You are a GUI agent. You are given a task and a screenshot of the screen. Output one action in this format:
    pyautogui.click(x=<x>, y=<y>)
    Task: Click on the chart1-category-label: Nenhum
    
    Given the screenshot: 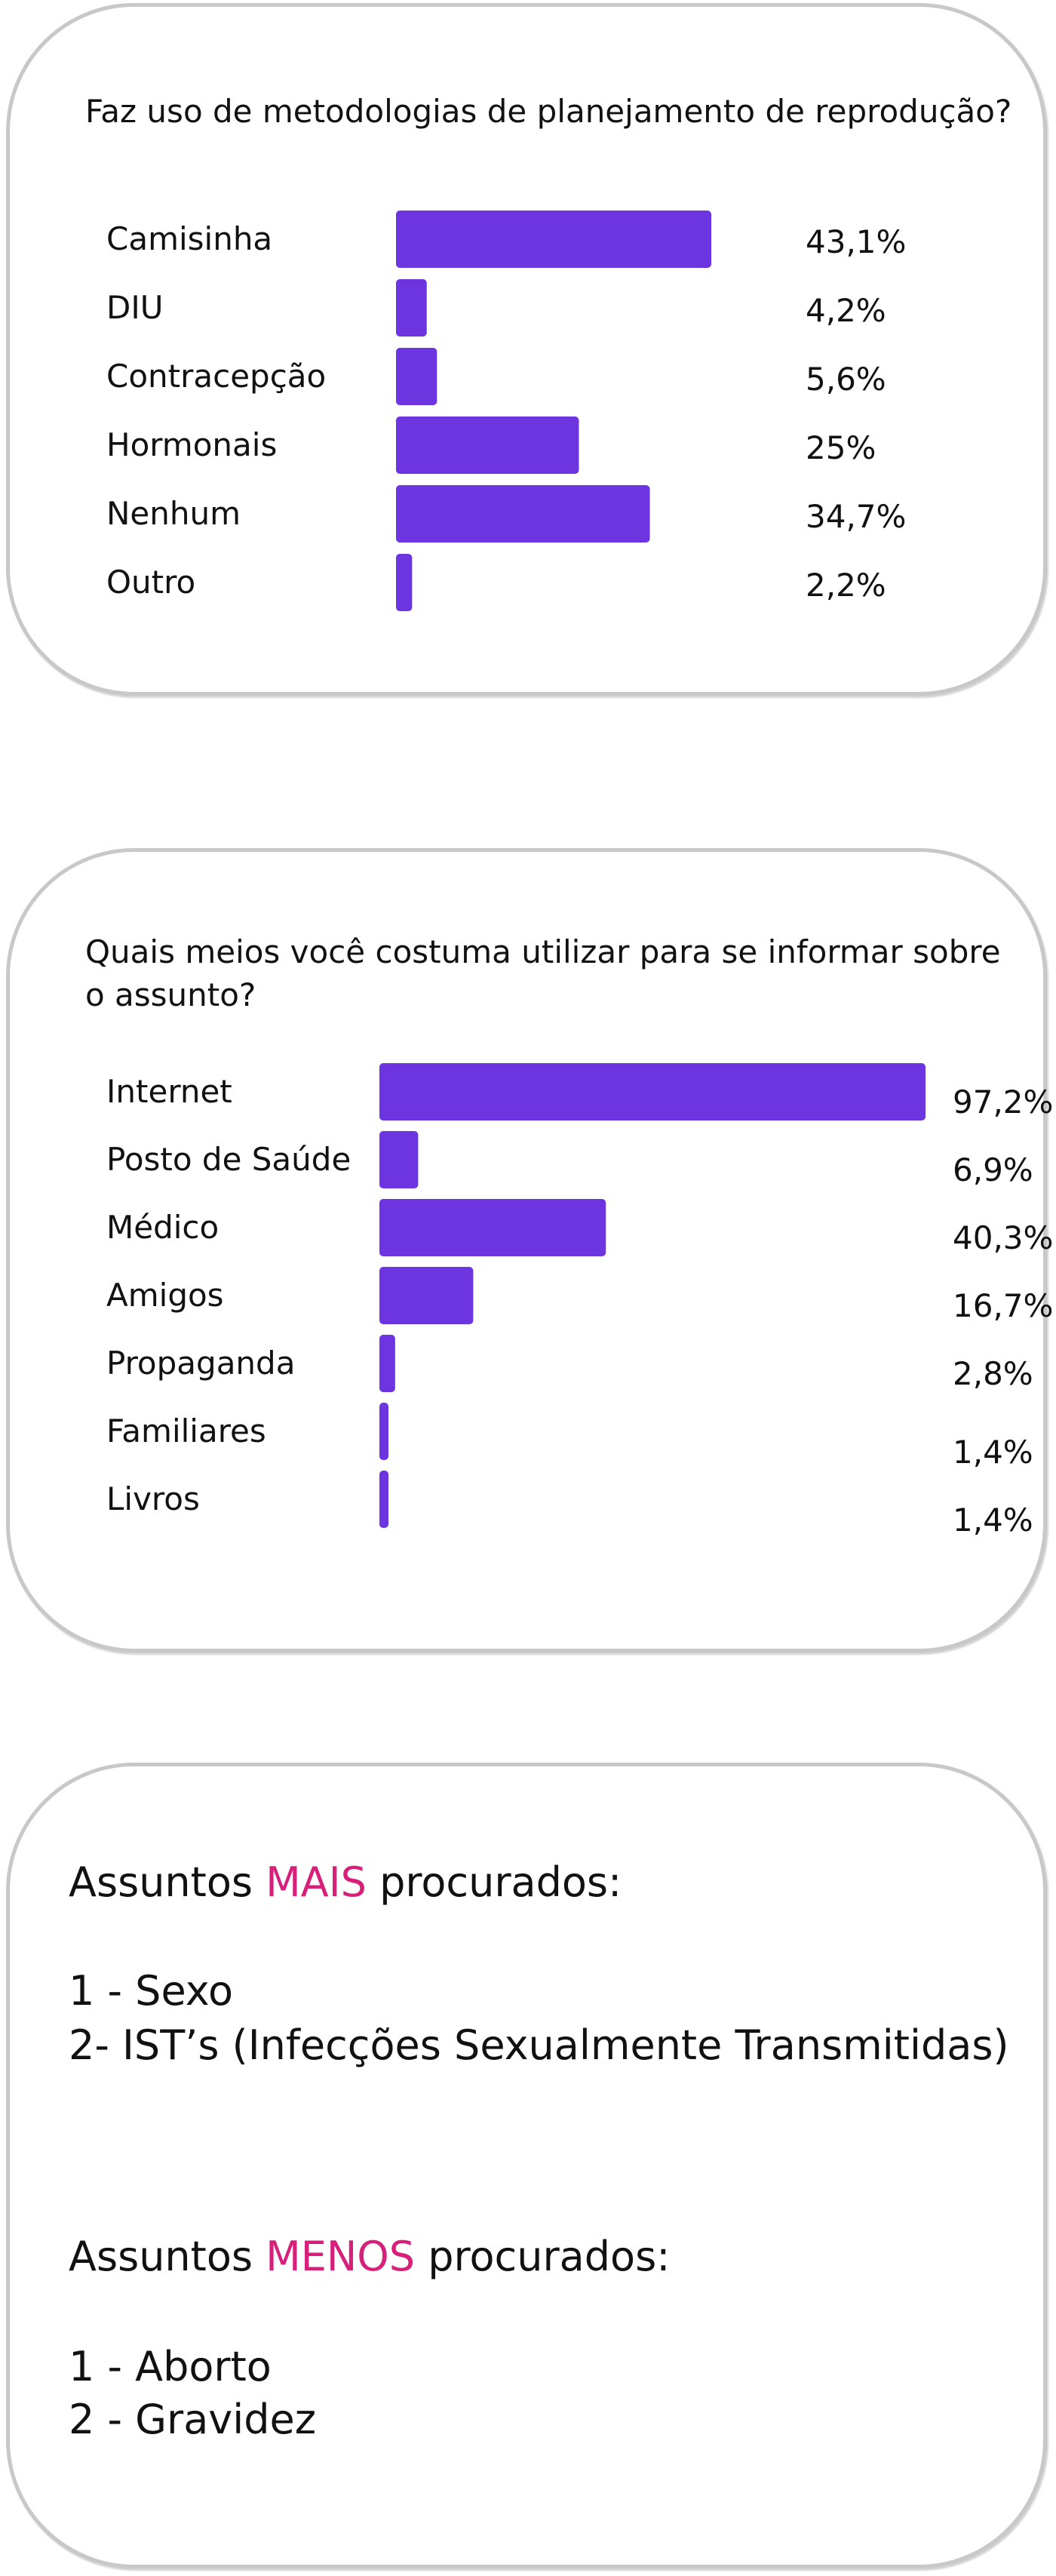 What is the action you would take?
    pyautogui.click(x=173, y=513)
    